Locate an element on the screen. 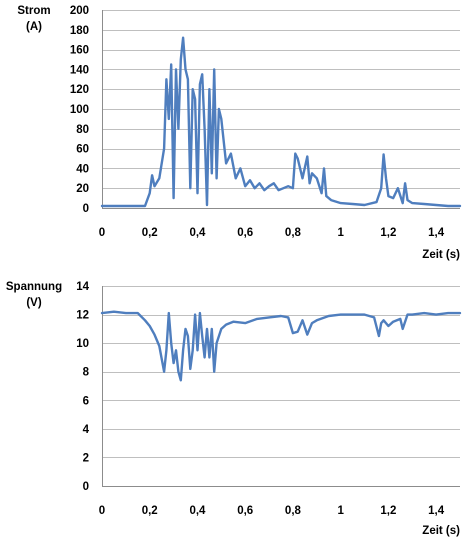 The height and width of the screenshot is (545, 466). y-axis-title-line2: (A) is located at coordinates (34, 27).